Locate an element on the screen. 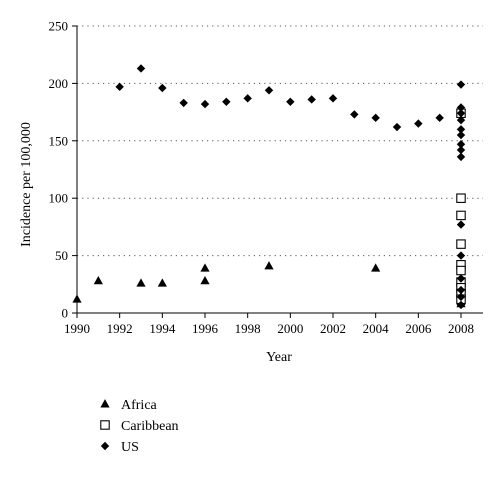 This screenshot has width=500, height=480. y-tick-label: 200 is located at coordinates (59, 83).